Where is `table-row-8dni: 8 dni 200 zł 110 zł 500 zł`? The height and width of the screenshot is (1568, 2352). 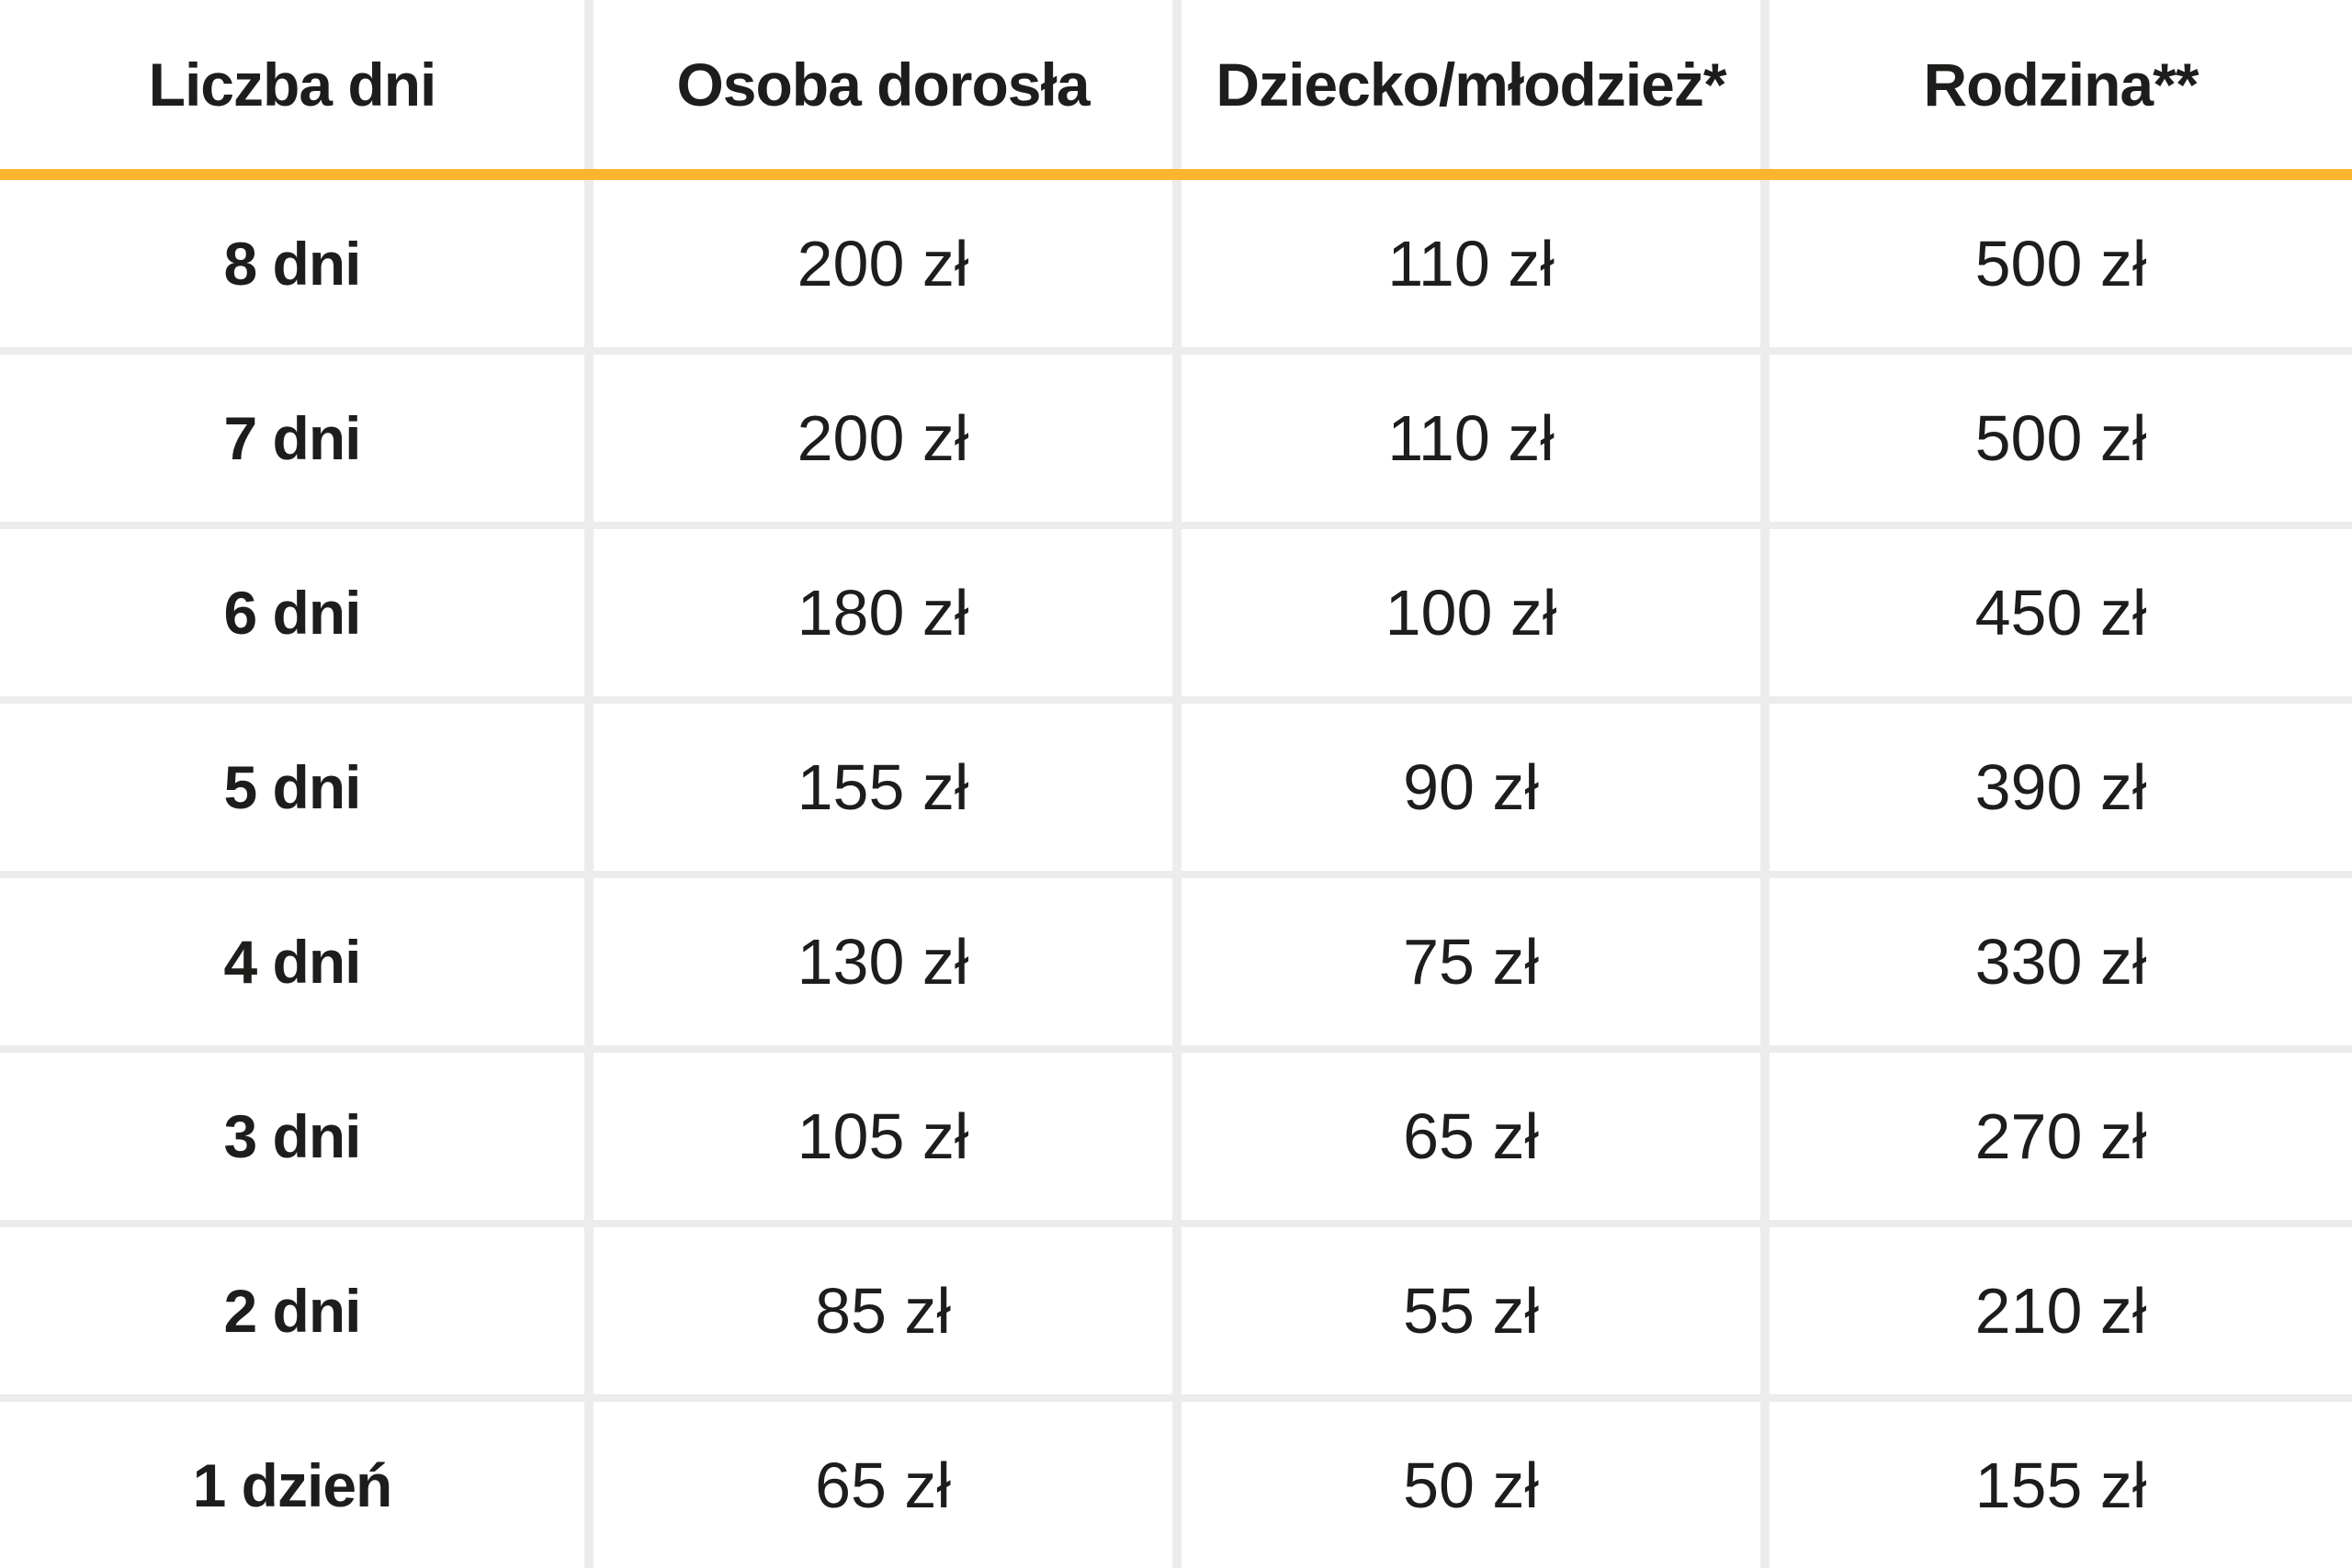
table-row-8dni: 8 dni 200 zł 110 zł 500 zł is located at coordinates (1176, 263).